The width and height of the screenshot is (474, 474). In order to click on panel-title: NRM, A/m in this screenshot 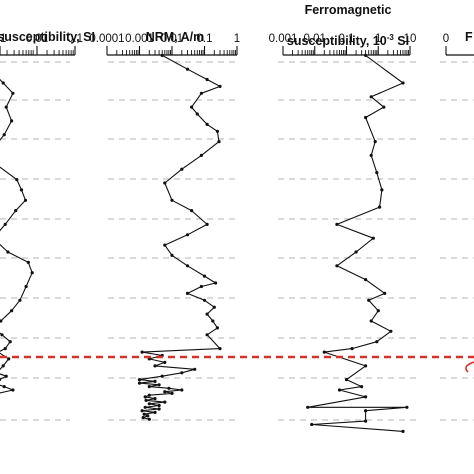, I will do `click(175, 37)`.